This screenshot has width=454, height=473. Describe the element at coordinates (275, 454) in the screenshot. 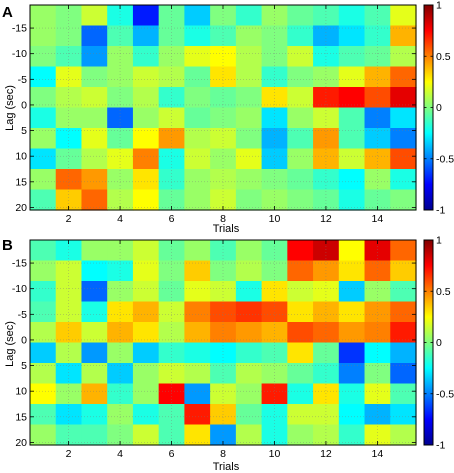

I see `x-tick-label: 10` at that location.